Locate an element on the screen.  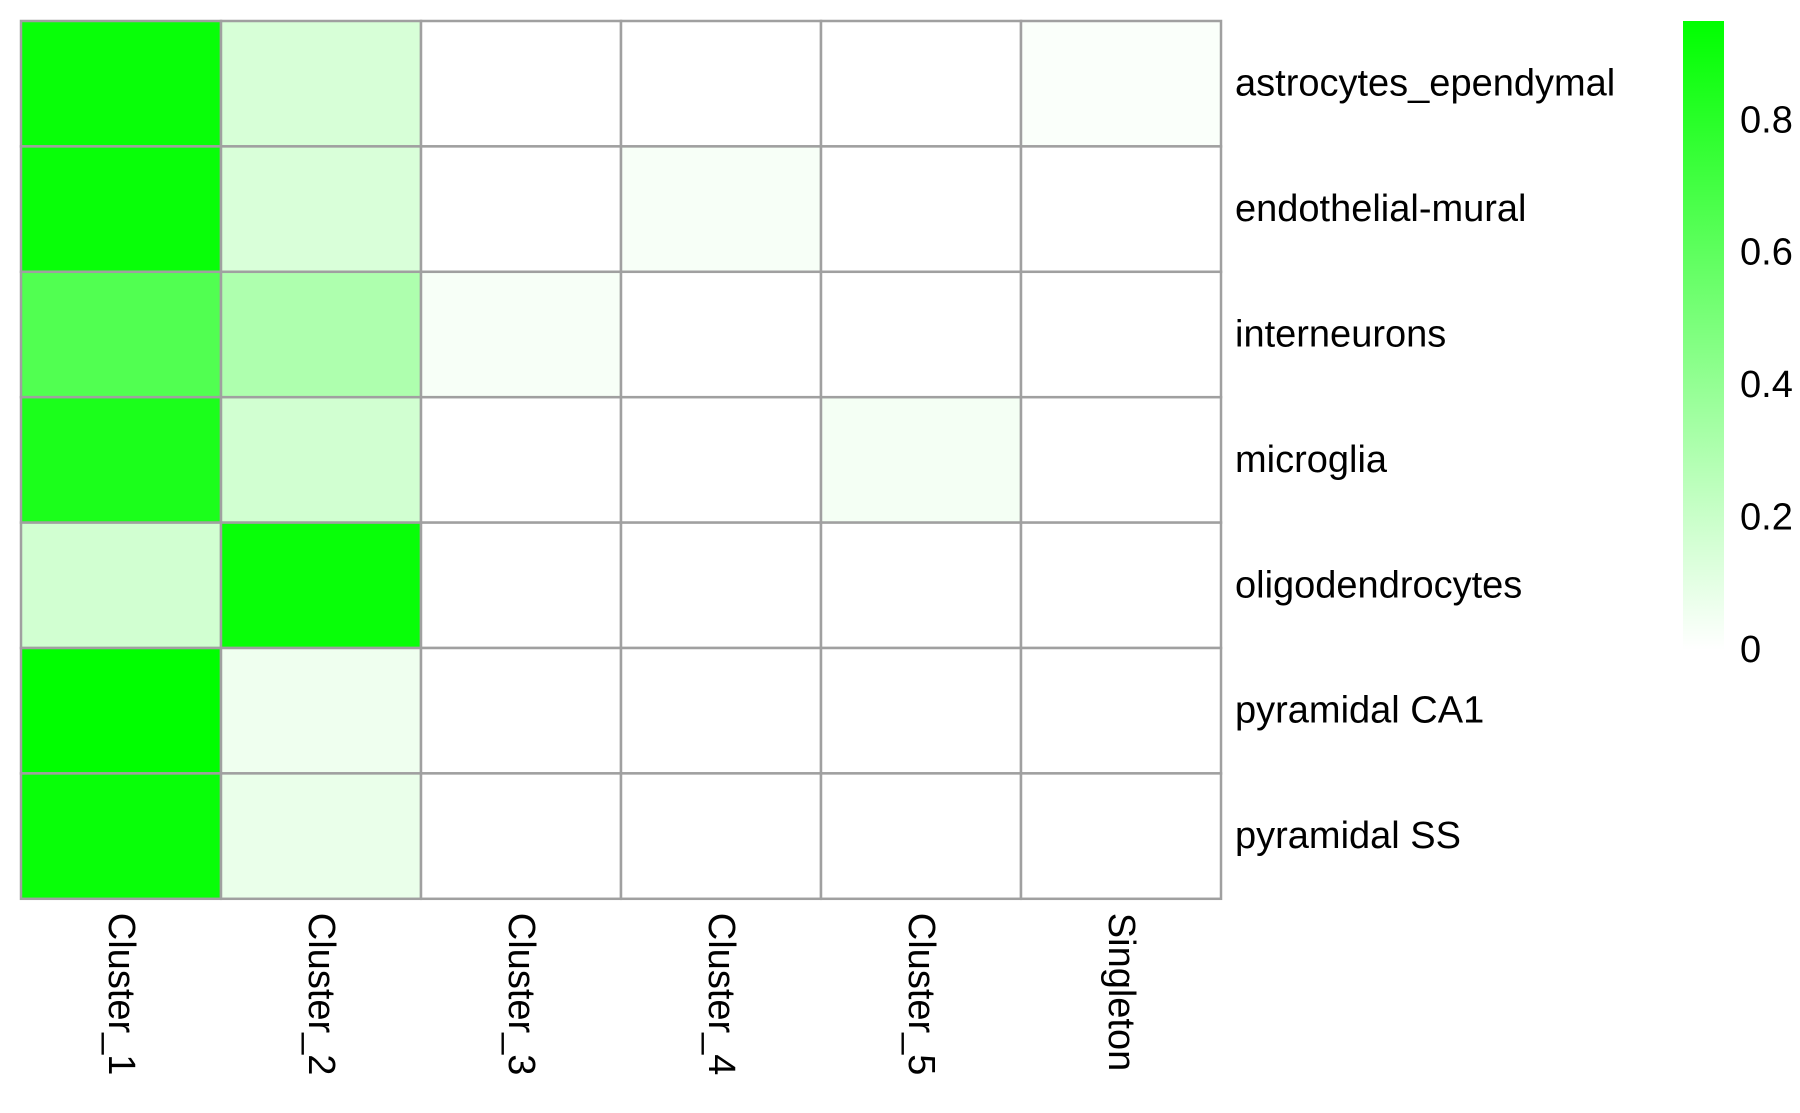
row-label: pyramidal SS is located at coordinates (1348, 836).